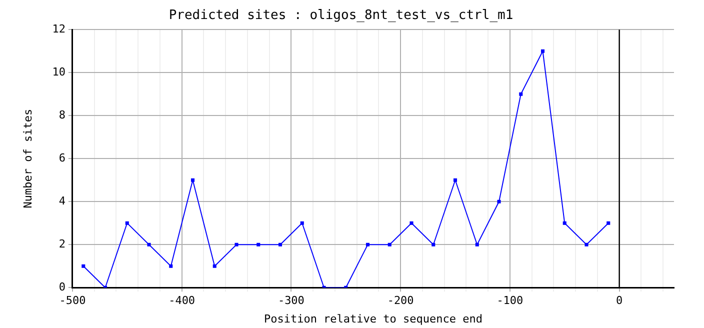 Image resolution: width=704 pixels, height=328 pixels. Describe the element at coordinates (27, 158) in the screenshot. I see `y-axis-title: Number of sites` at that location.